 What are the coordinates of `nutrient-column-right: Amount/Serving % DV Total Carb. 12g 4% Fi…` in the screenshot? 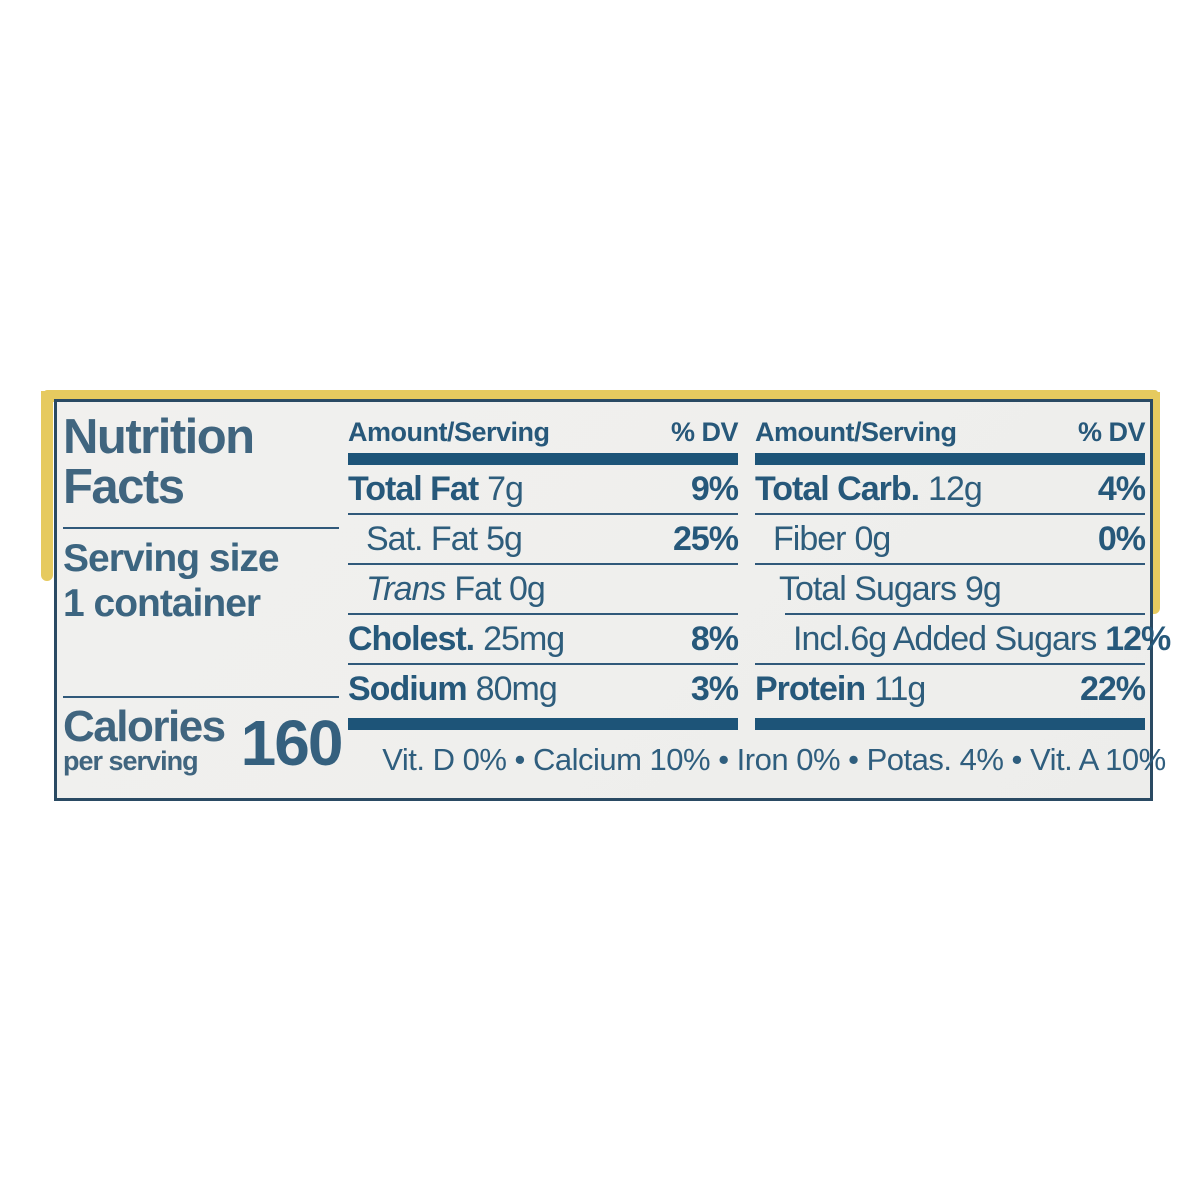 It's located at (963, 573).